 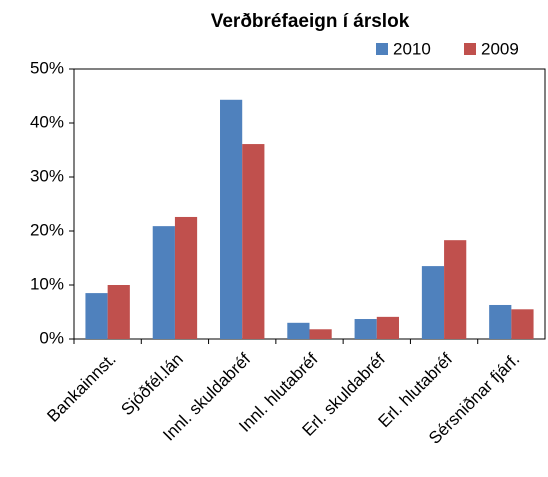 I want to click on y-tick-label: 0%, so click(x=51, y=337).